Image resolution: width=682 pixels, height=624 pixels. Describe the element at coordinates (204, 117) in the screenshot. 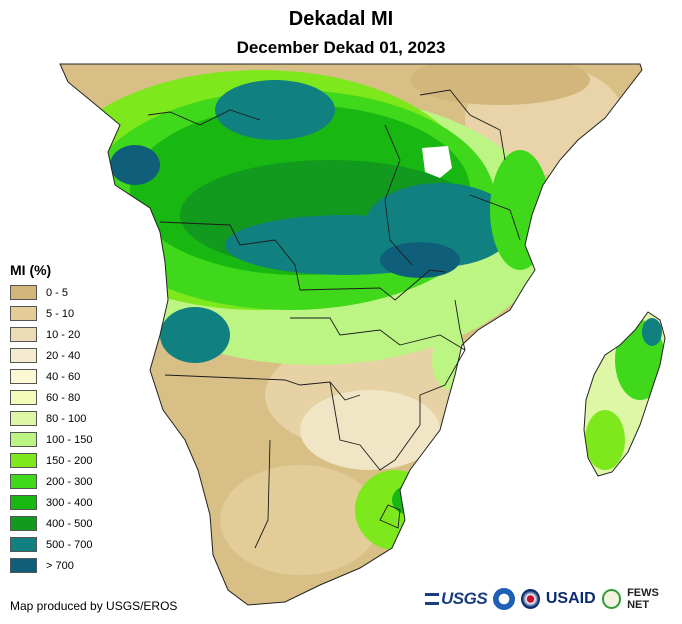

I see `border-cameroon` at that location.